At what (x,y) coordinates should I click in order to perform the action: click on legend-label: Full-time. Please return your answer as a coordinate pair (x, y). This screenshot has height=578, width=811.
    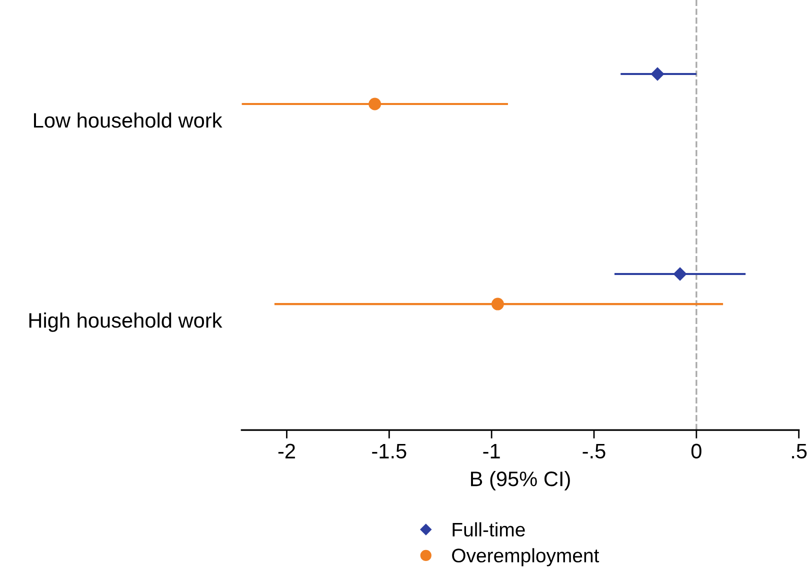
    Looking at the image, I should click on (488, 529).